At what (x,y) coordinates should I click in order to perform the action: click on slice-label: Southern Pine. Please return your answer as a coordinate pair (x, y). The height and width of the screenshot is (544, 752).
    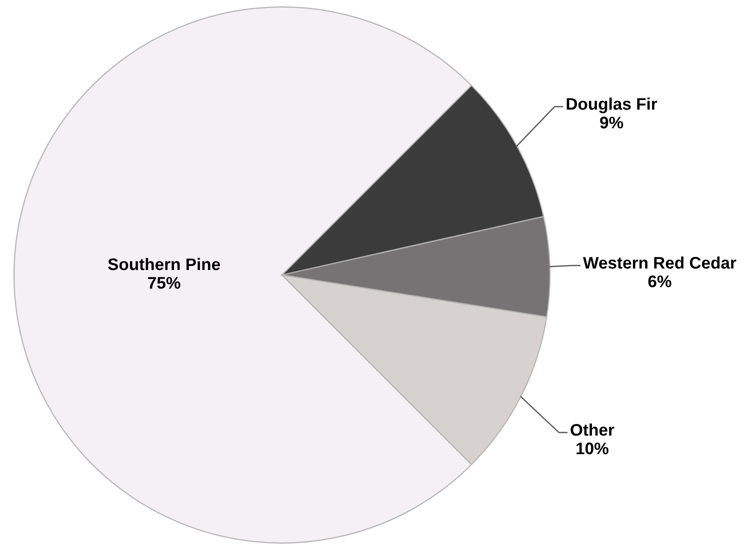
    Looking at the image, I should click on (164, 264).